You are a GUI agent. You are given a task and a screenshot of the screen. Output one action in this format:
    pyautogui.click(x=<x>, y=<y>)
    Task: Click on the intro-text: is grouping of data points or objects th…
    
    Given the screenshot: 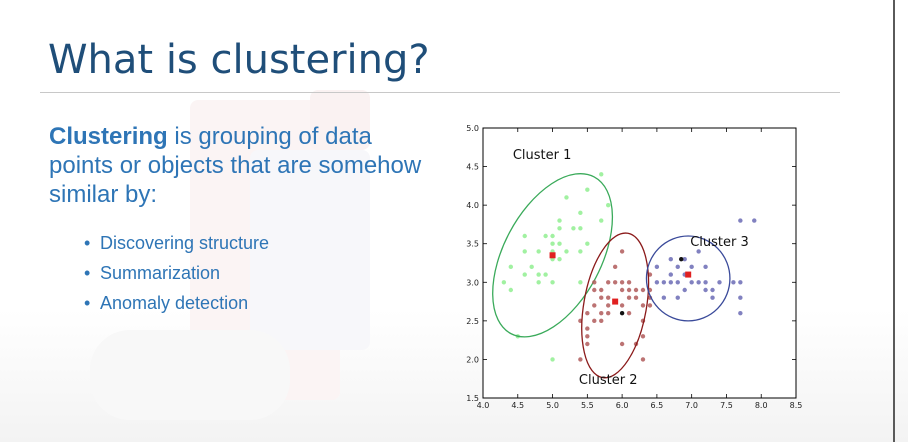 What is the action you would take?
    pyautogui.click(x=235, y=165)
    